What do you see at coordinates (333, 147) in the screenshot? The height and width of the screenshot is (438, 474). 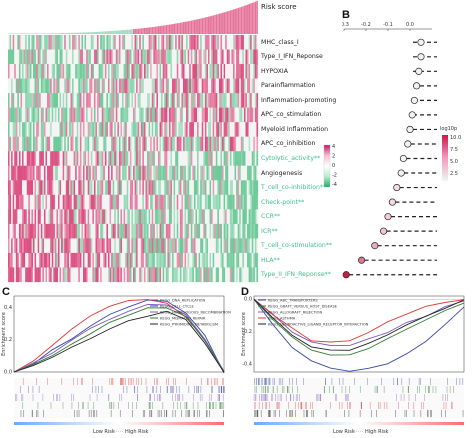 I see `scale-tick: 4` at bounding box center [333, 147].